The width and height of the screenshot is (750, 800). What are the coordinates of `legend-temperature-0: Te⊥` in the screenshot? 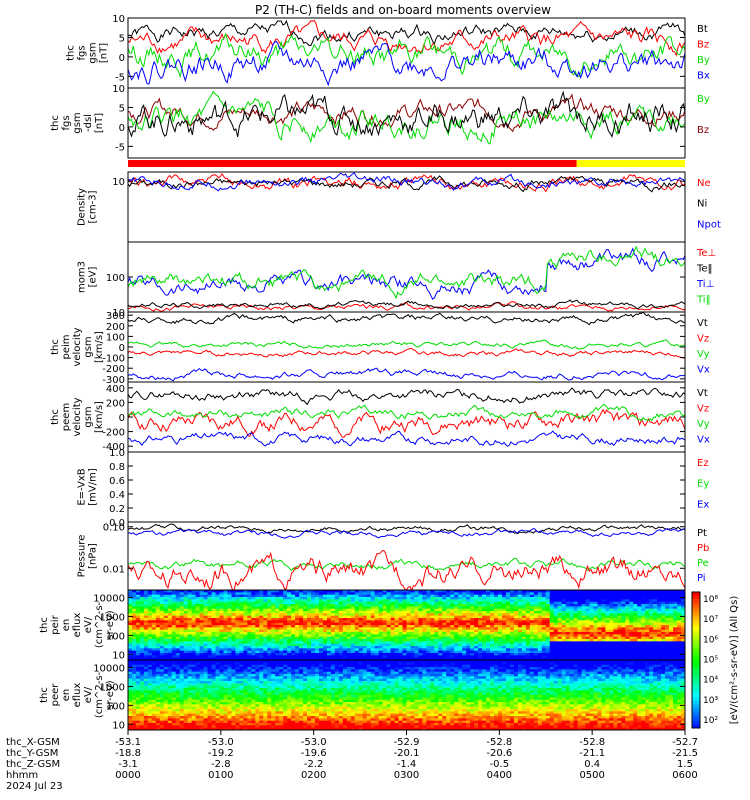 It's located at (706, 253).